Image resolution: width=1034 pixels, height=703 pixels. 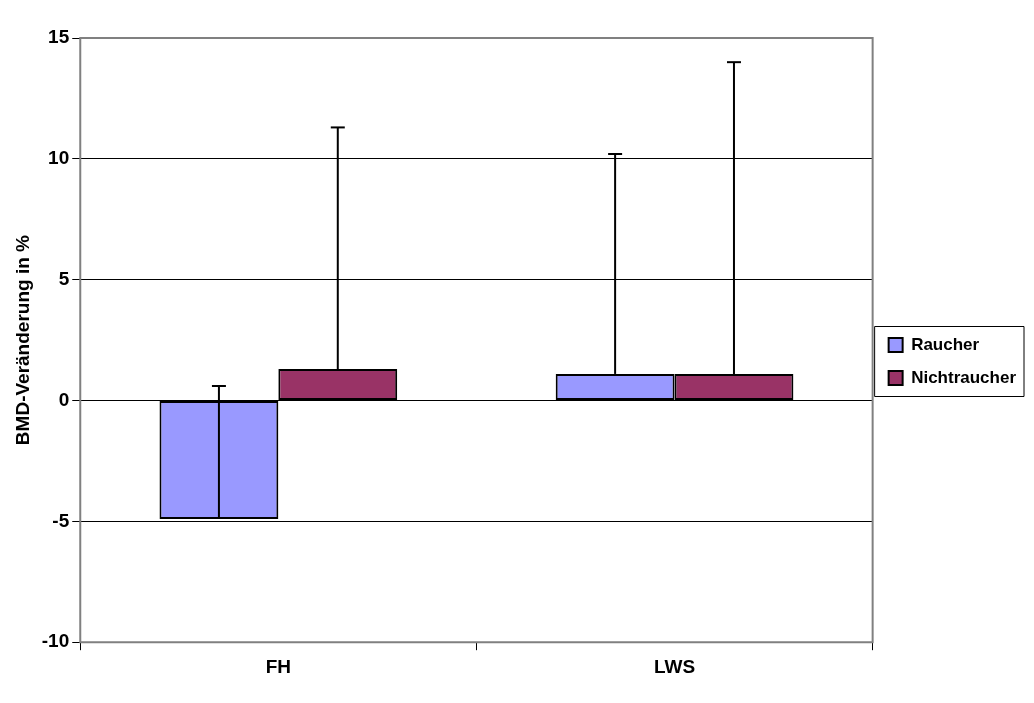 What do you see at coordinates (278, 666) in the screenshot?
I see `x-tick-label: FH` at bounding box center [278, 666].